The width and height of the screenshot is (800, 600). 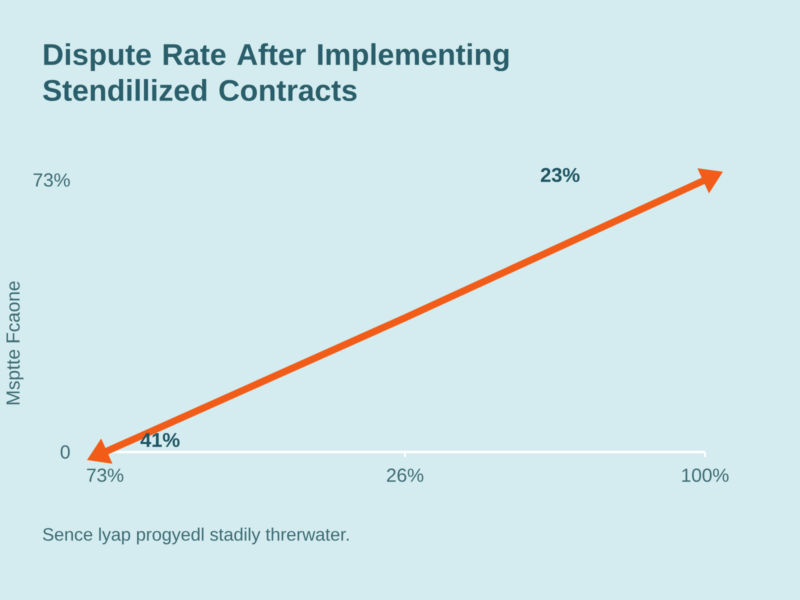 What do you see at coordinates (65, 452) in the screenshot?
I see `y-tick-label: 0` at bounding box center [65, 452].